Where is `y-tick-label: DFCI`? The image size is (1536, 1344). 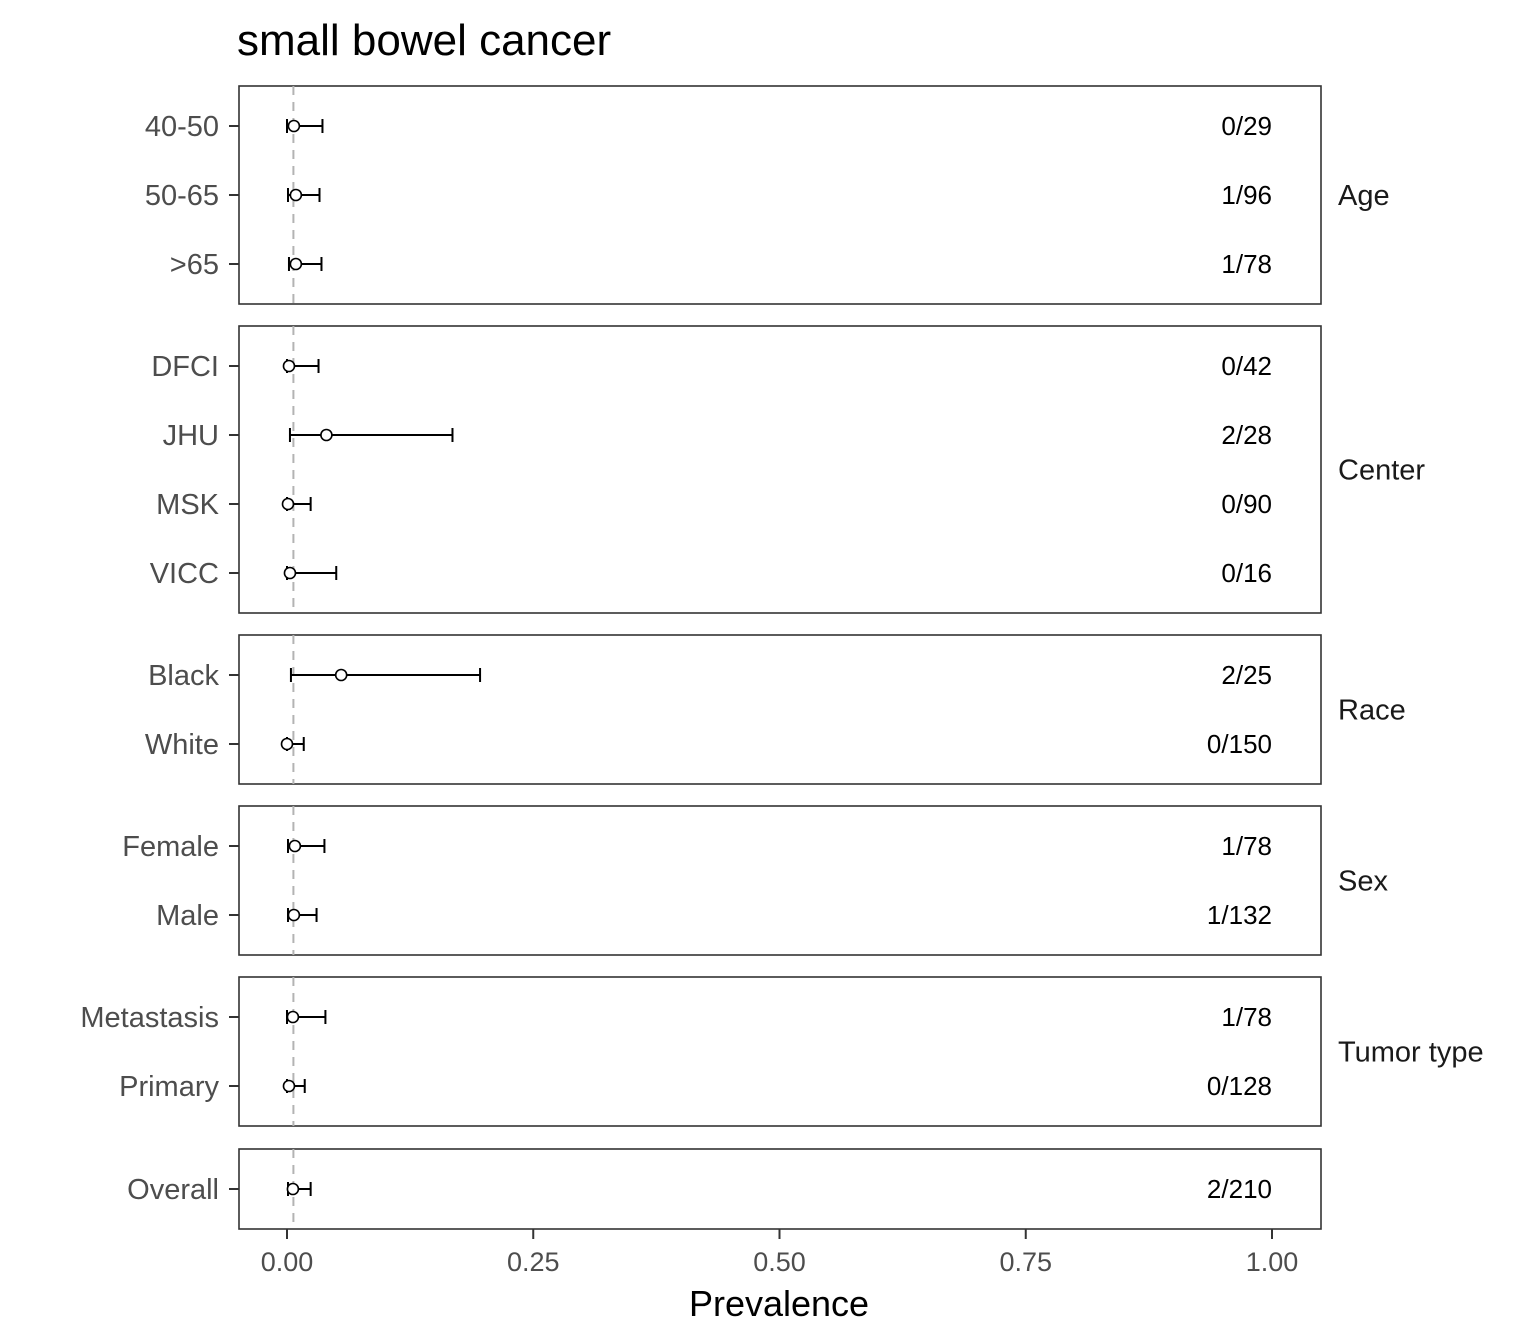 y-tick-label: DFCI is located at coordinates (185, 367).